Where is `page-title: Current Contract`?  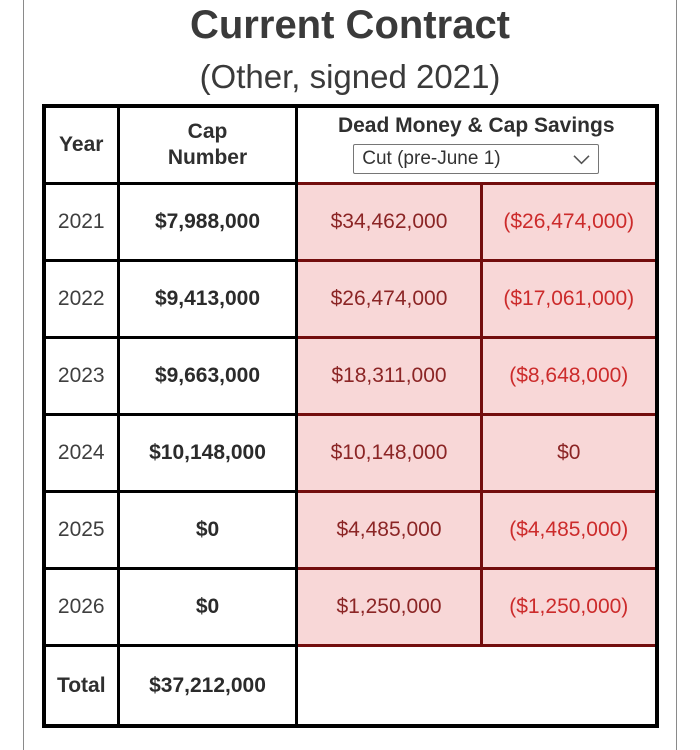 page-title: Current Contract is located at coordinates (350, 25).